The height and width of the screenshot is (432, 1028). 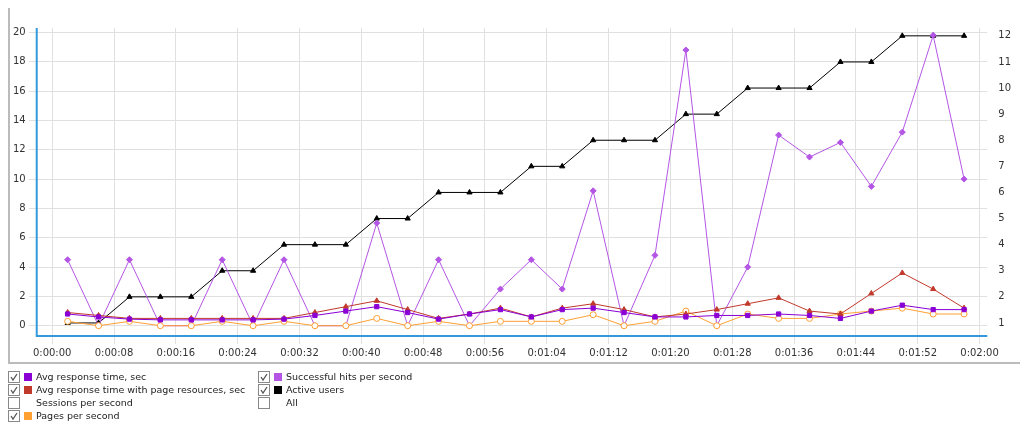 What do you see at coordinates (114, 352) in the screenshot?
I see `x-tick-label: 0:00:08` at bounding box center [114, 352].